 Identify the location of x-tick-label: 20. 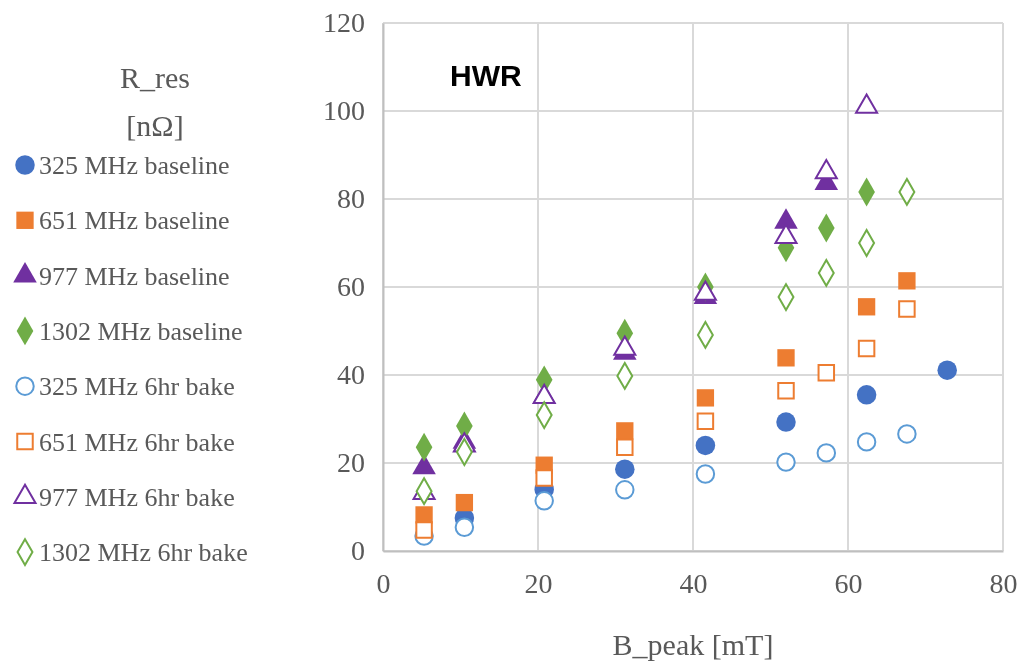
(538, 583).